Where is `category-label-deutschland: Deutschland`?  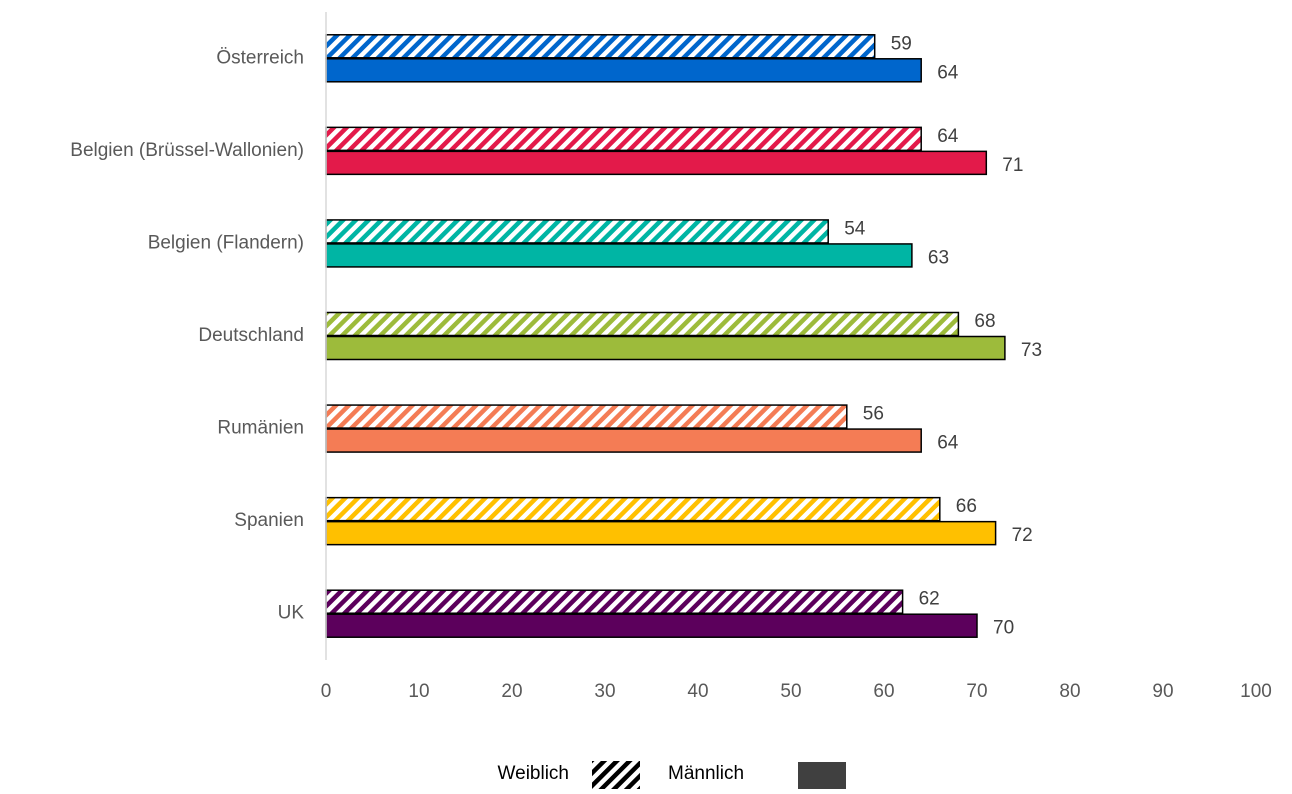 category-label-deutschland: Deutschland is located at coordinates (251, 335).